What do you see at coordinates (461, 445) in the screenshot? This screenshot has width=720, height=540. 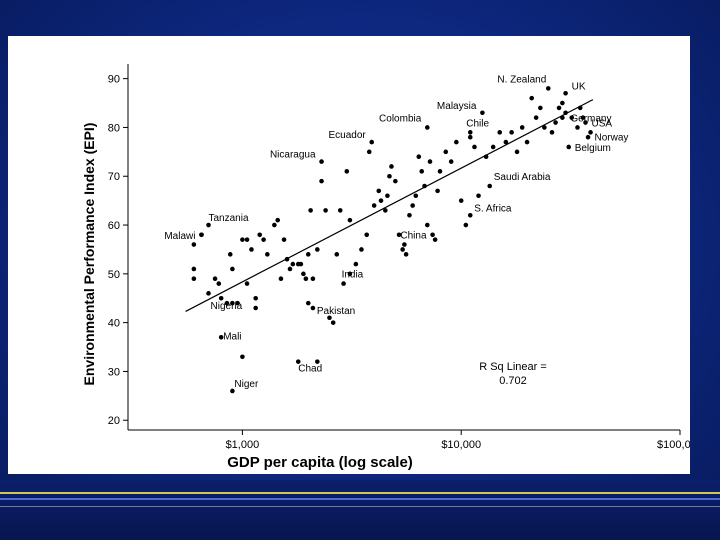 I see `x-tick-label: $10,000` at bounding box center [461, 445].